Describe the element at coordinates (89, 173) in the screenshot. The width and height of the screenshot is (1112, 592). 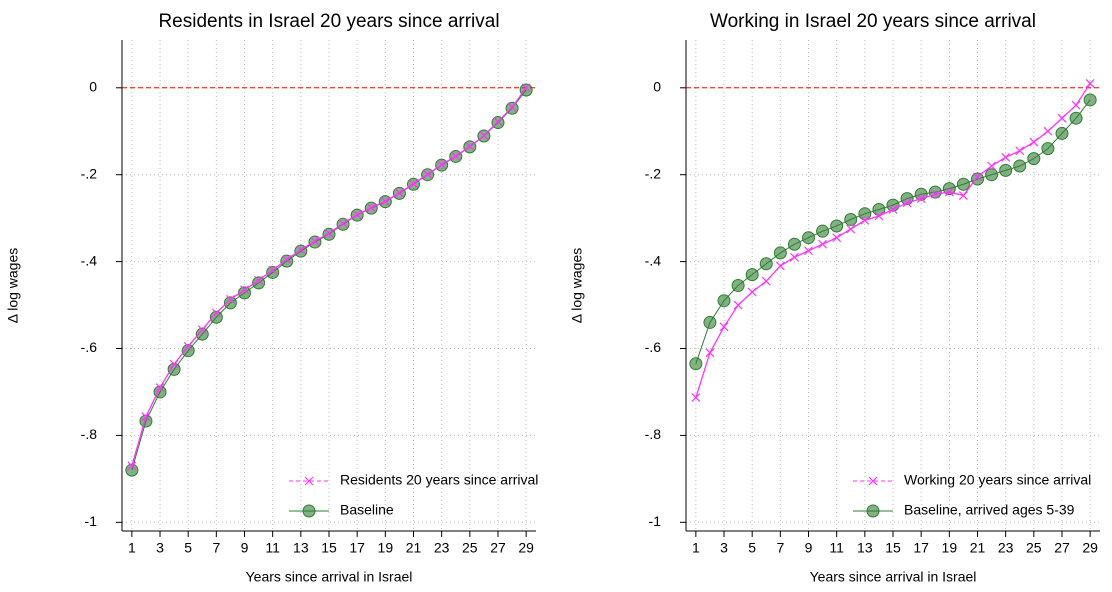
I see `y-tick-label: -.2` at that location.